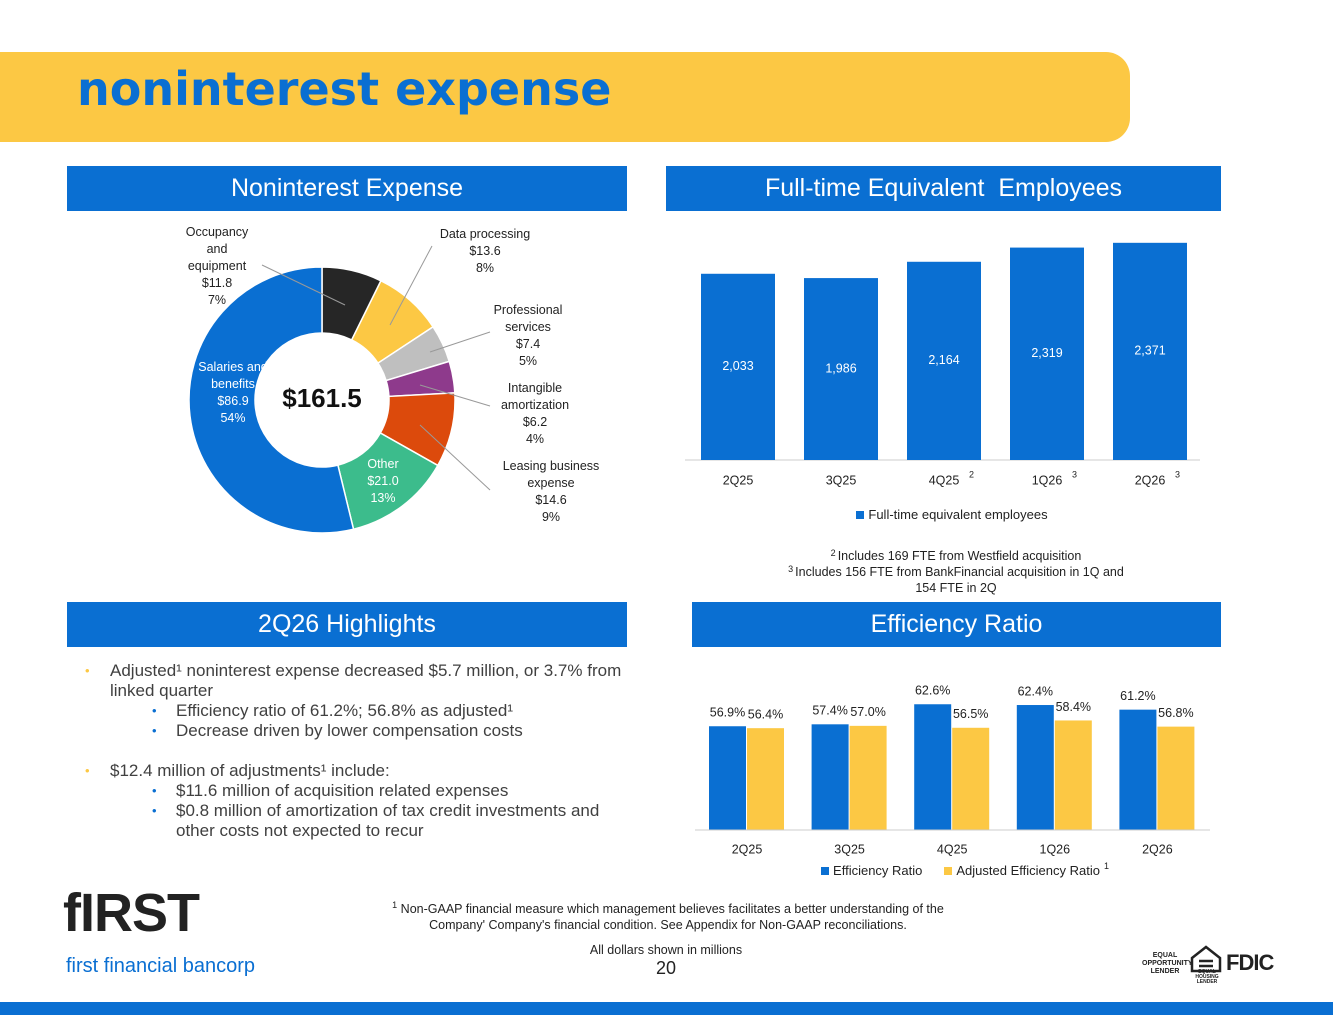 This screenshot has height=1030, width=1333. What do you see at coordinates (535, 439) in the screenshot?
I see `slice-label-share-labels: 4%` at bounding box center [535, 439].